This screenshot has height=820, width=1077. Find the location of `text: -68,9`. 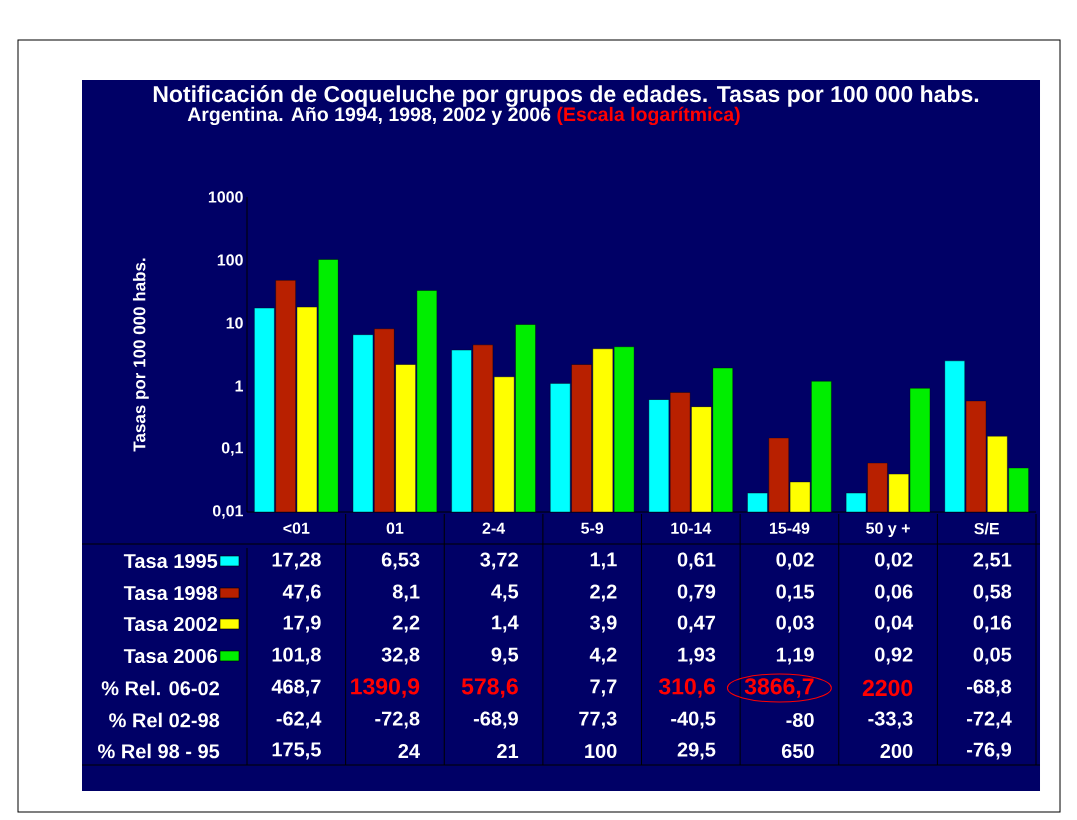

text: -68,9 is located at coordinates (495, 720).